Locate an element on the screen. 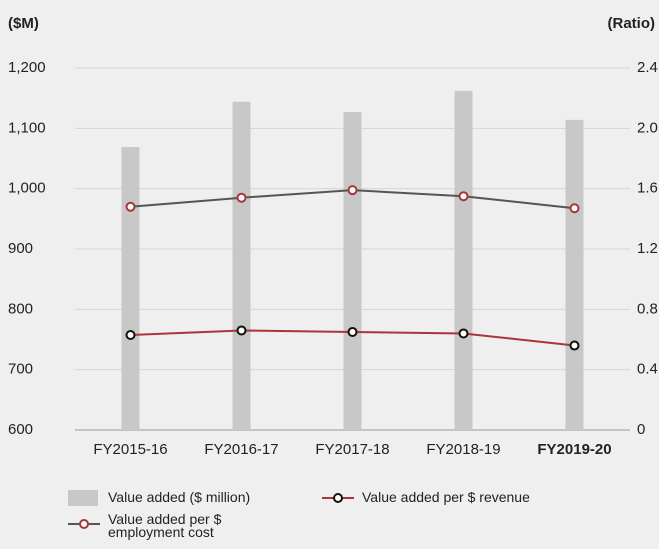  x-tick-label: FY2017-18 is located at coordinates (352, 449).